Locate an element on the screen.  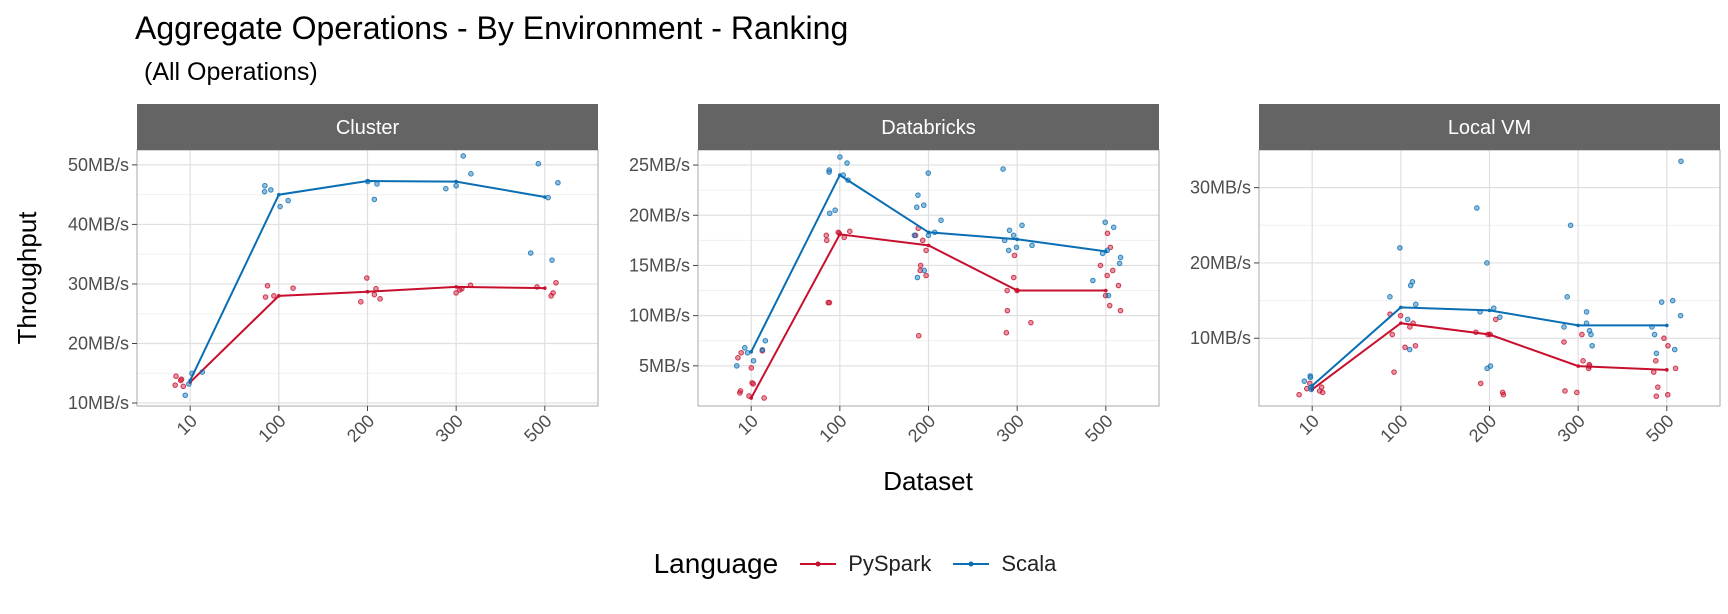
facet-strip-databricks is located at coordinates (928, 127).